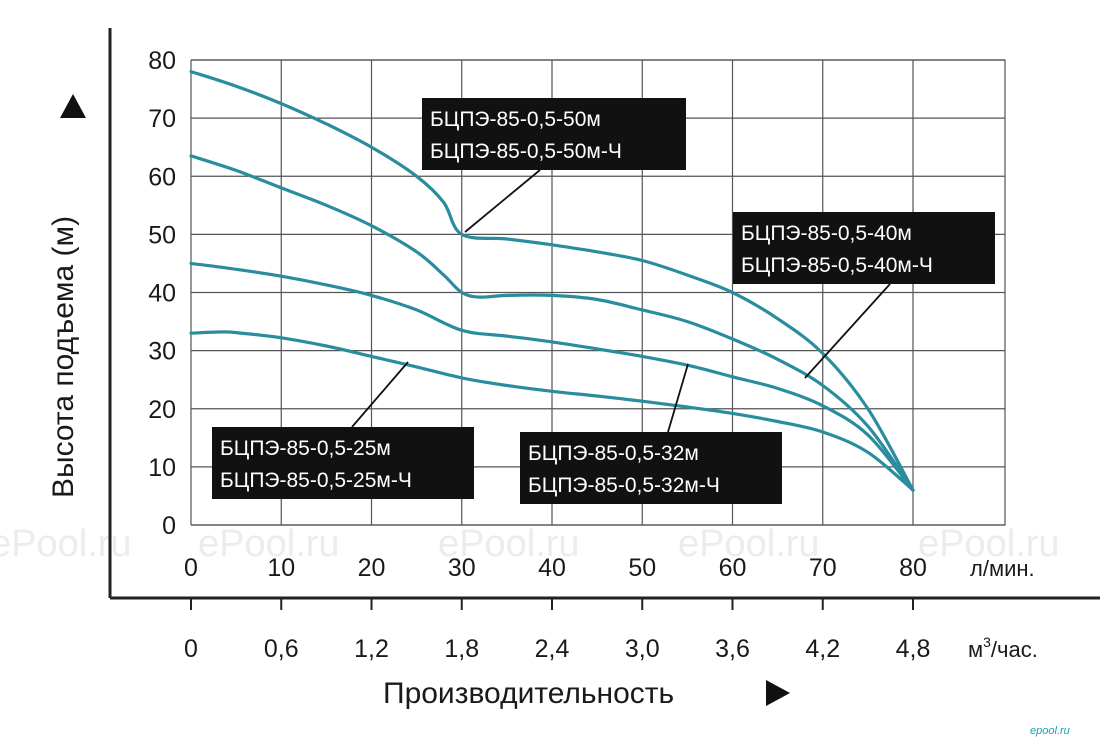 The height and width of the screenshot is (747, 1100). What do you see at coordinates (73, 106) in the screenshot?
I see `y-axis-arrow-icon` at bounding box center [73, 106].